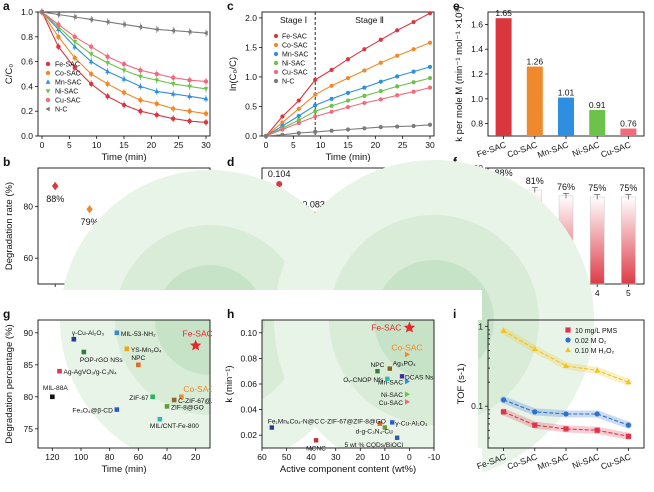  Describe the element at coordinates (74, 339) in the screenshot. I see `panel-g-point-γ-Cu-Al₂O₃` at that location.